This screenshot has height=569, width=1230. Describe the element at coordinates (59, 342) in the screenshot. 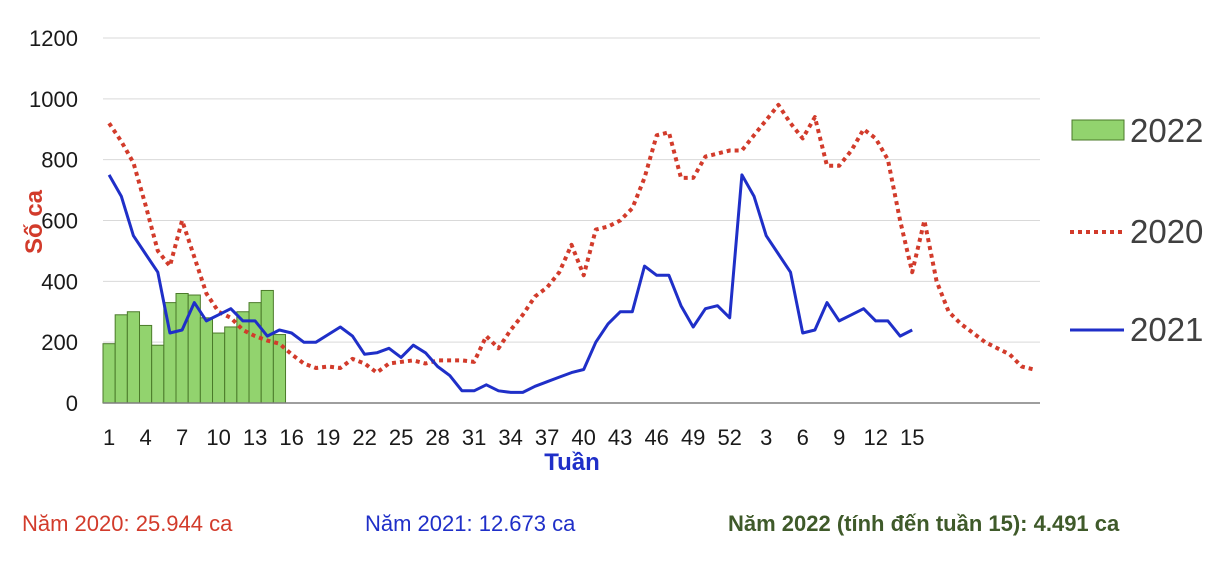

I see `y-tick-label: 200` at that location.